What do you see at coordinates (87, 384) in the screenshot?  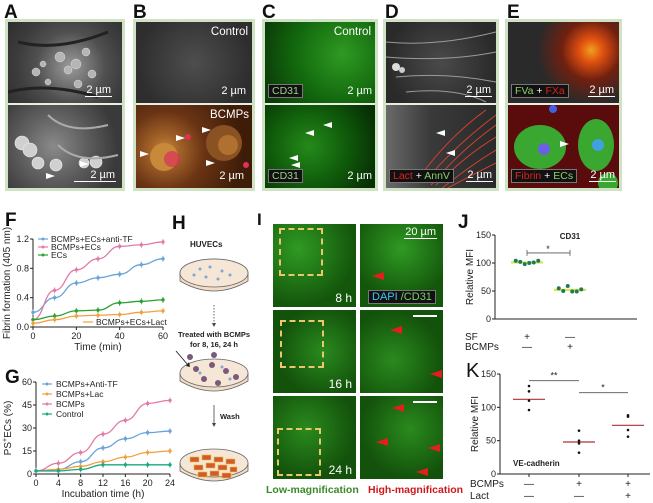 I see `legend-label: BCMPs+Anti-TF` at bounding box center [87, 384].